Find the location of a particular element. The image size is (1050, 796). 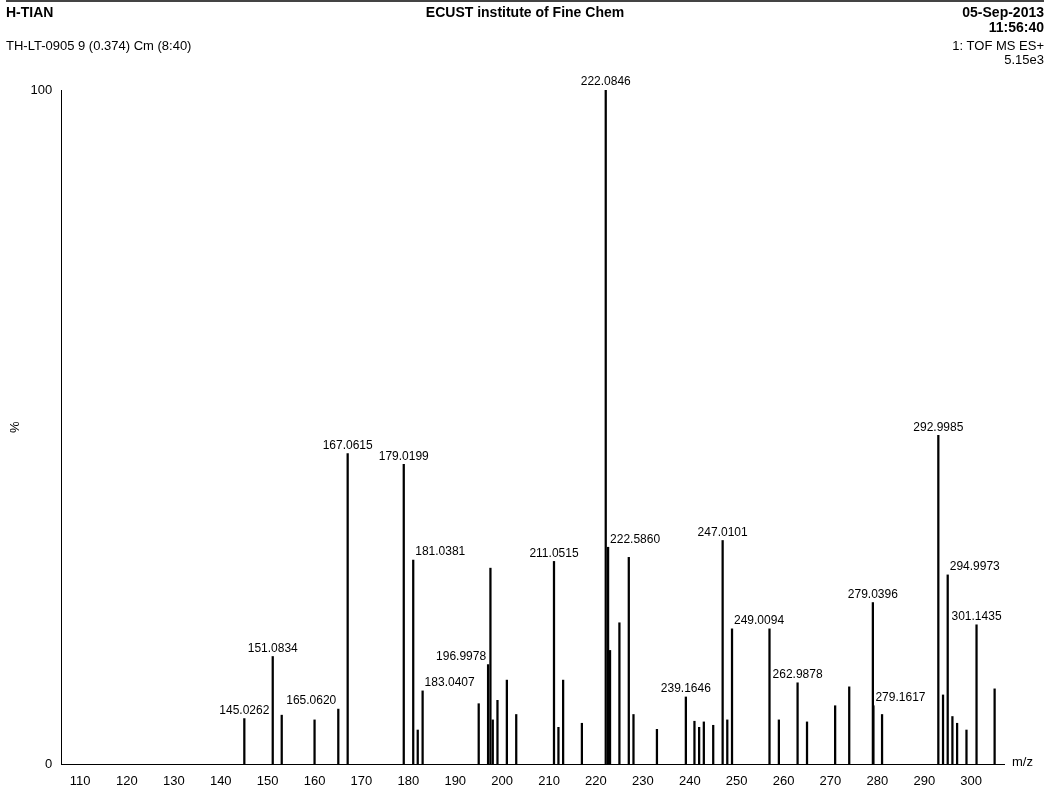

x-tick-label: 150 is located at coordinates (267, 780).